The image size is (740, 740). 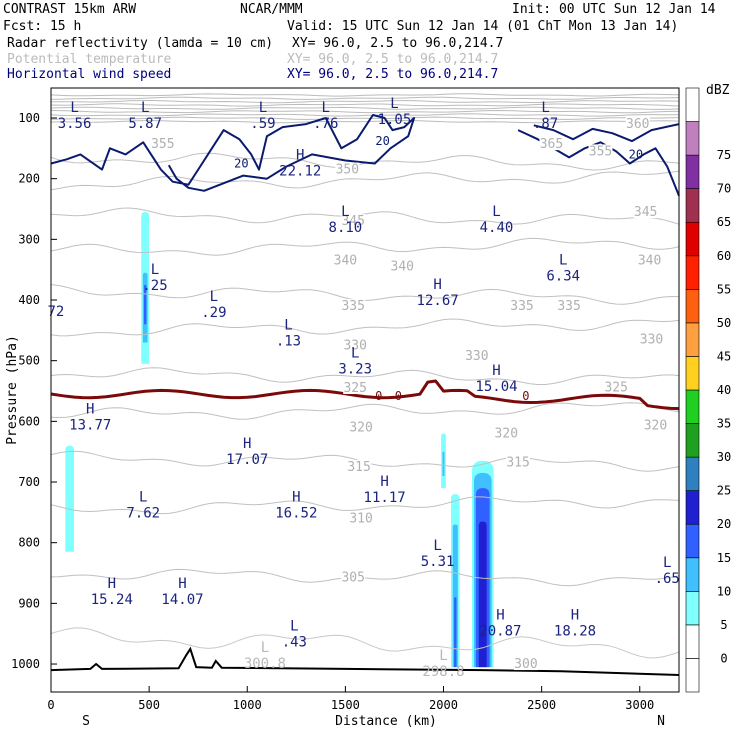 What do you see at coordinates (294, 643) in the screenshot?
I see `wind-extremum-value: .43` at bounding box center [294, 643].